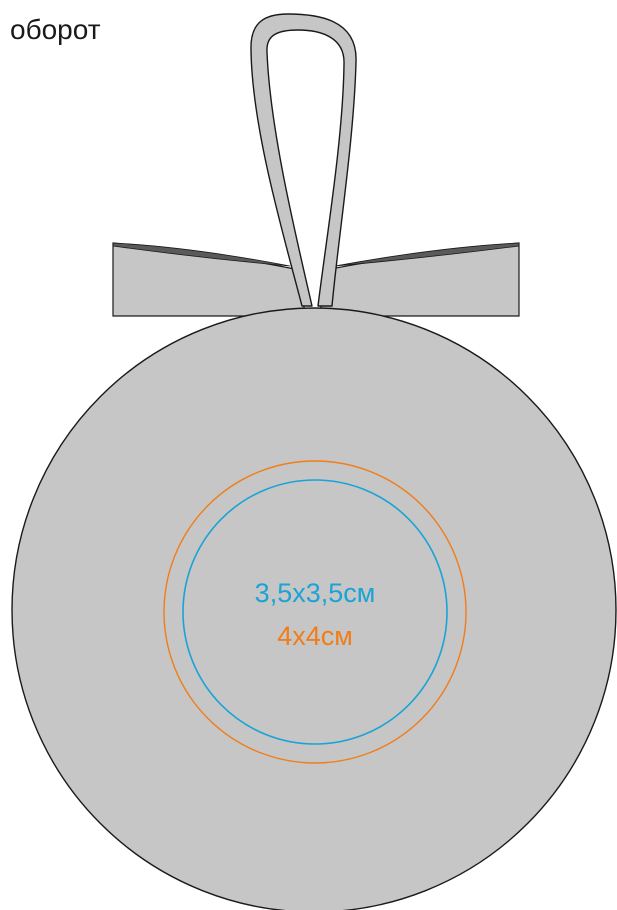 This screenshot has height=910, width=617. I want to click on bow-left-shadow, so click(201, 254).